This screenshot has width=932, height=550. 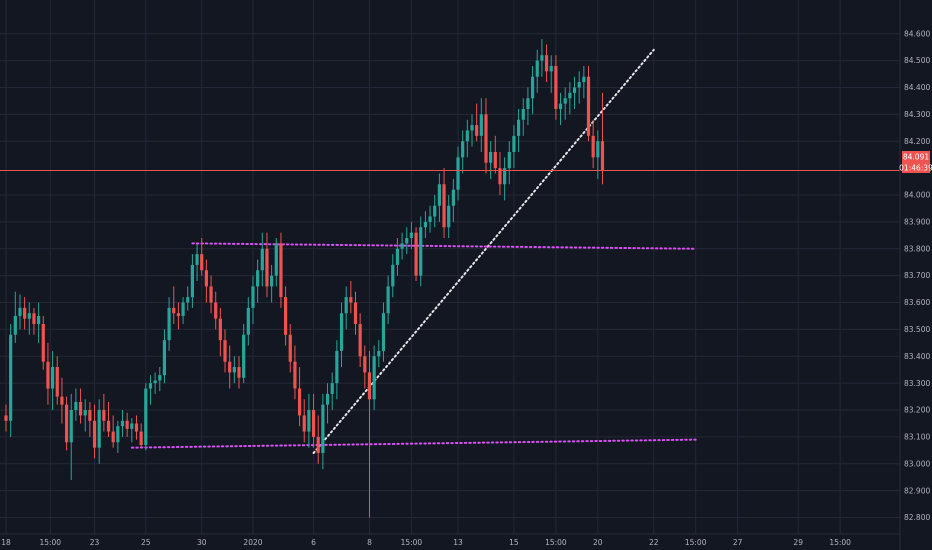 I want to click on price-tags: 84.091 01:46:39, so click(x=915, y=162).